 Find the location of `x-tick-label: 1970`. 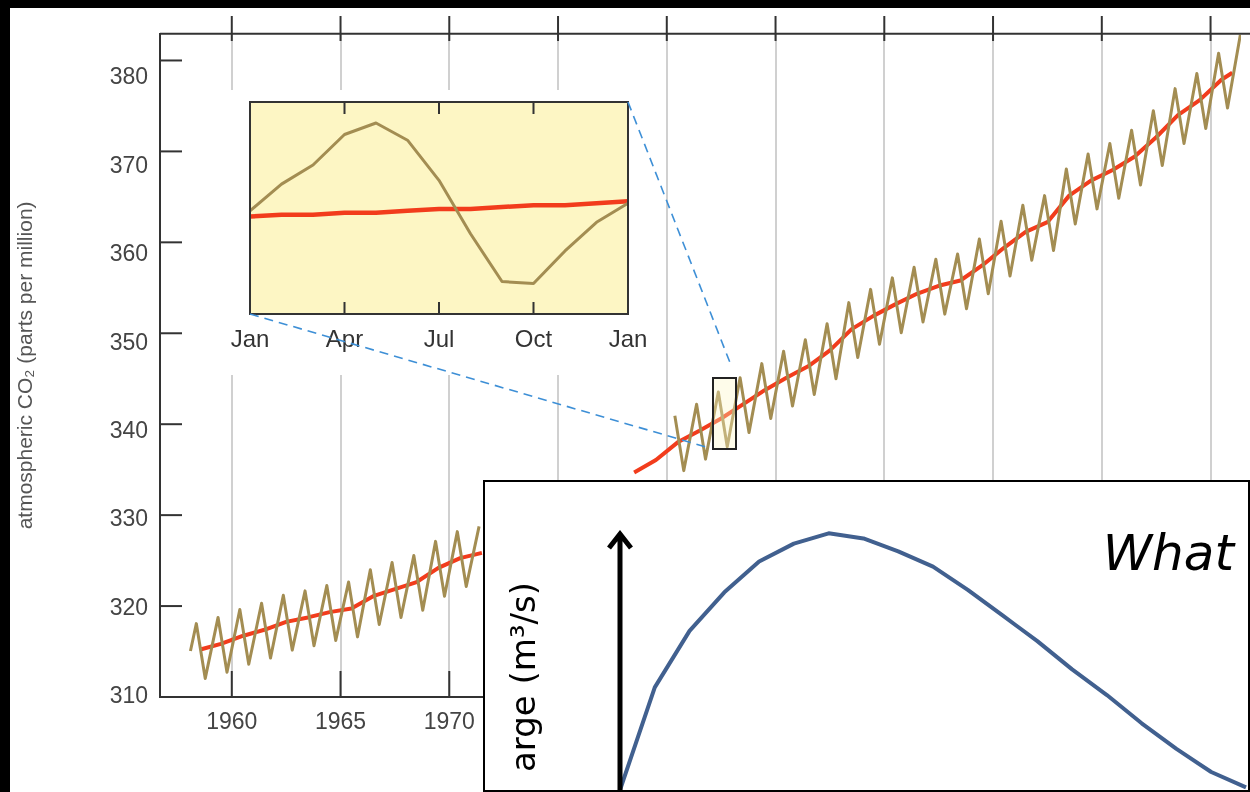

x-tick-label: 1970 is located at coordinates (449, 721).